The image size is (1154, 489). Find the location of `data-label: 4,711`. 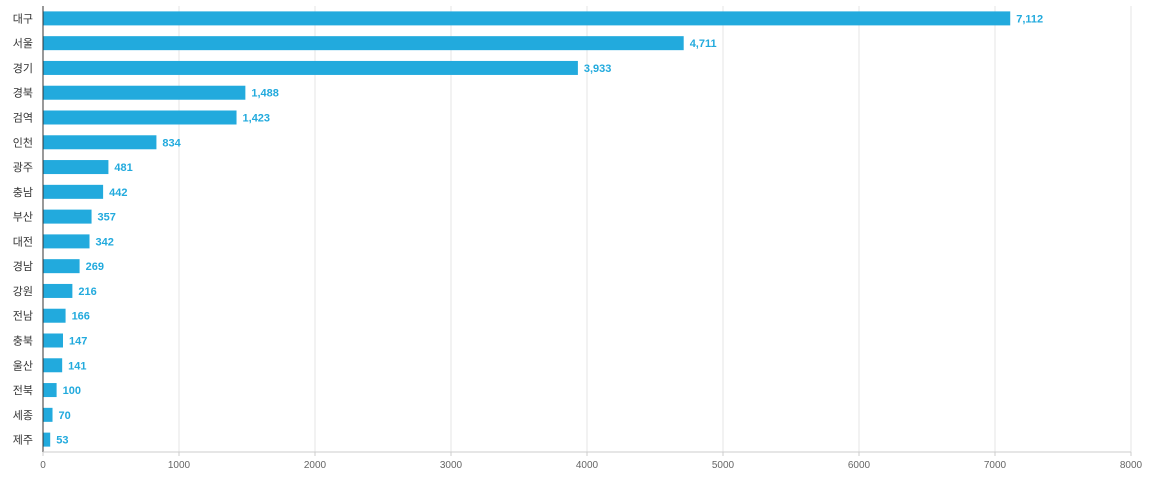

data-label: 4,711 is located at coordinates (703, 44).